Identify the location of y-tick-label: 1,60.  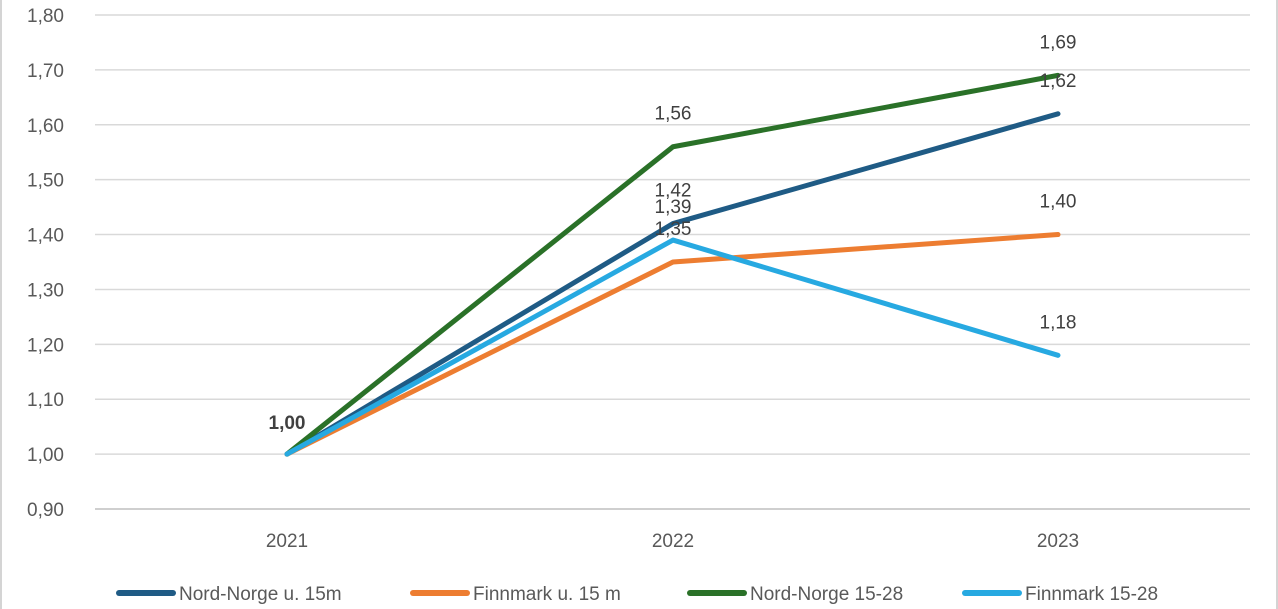
(45, 126).